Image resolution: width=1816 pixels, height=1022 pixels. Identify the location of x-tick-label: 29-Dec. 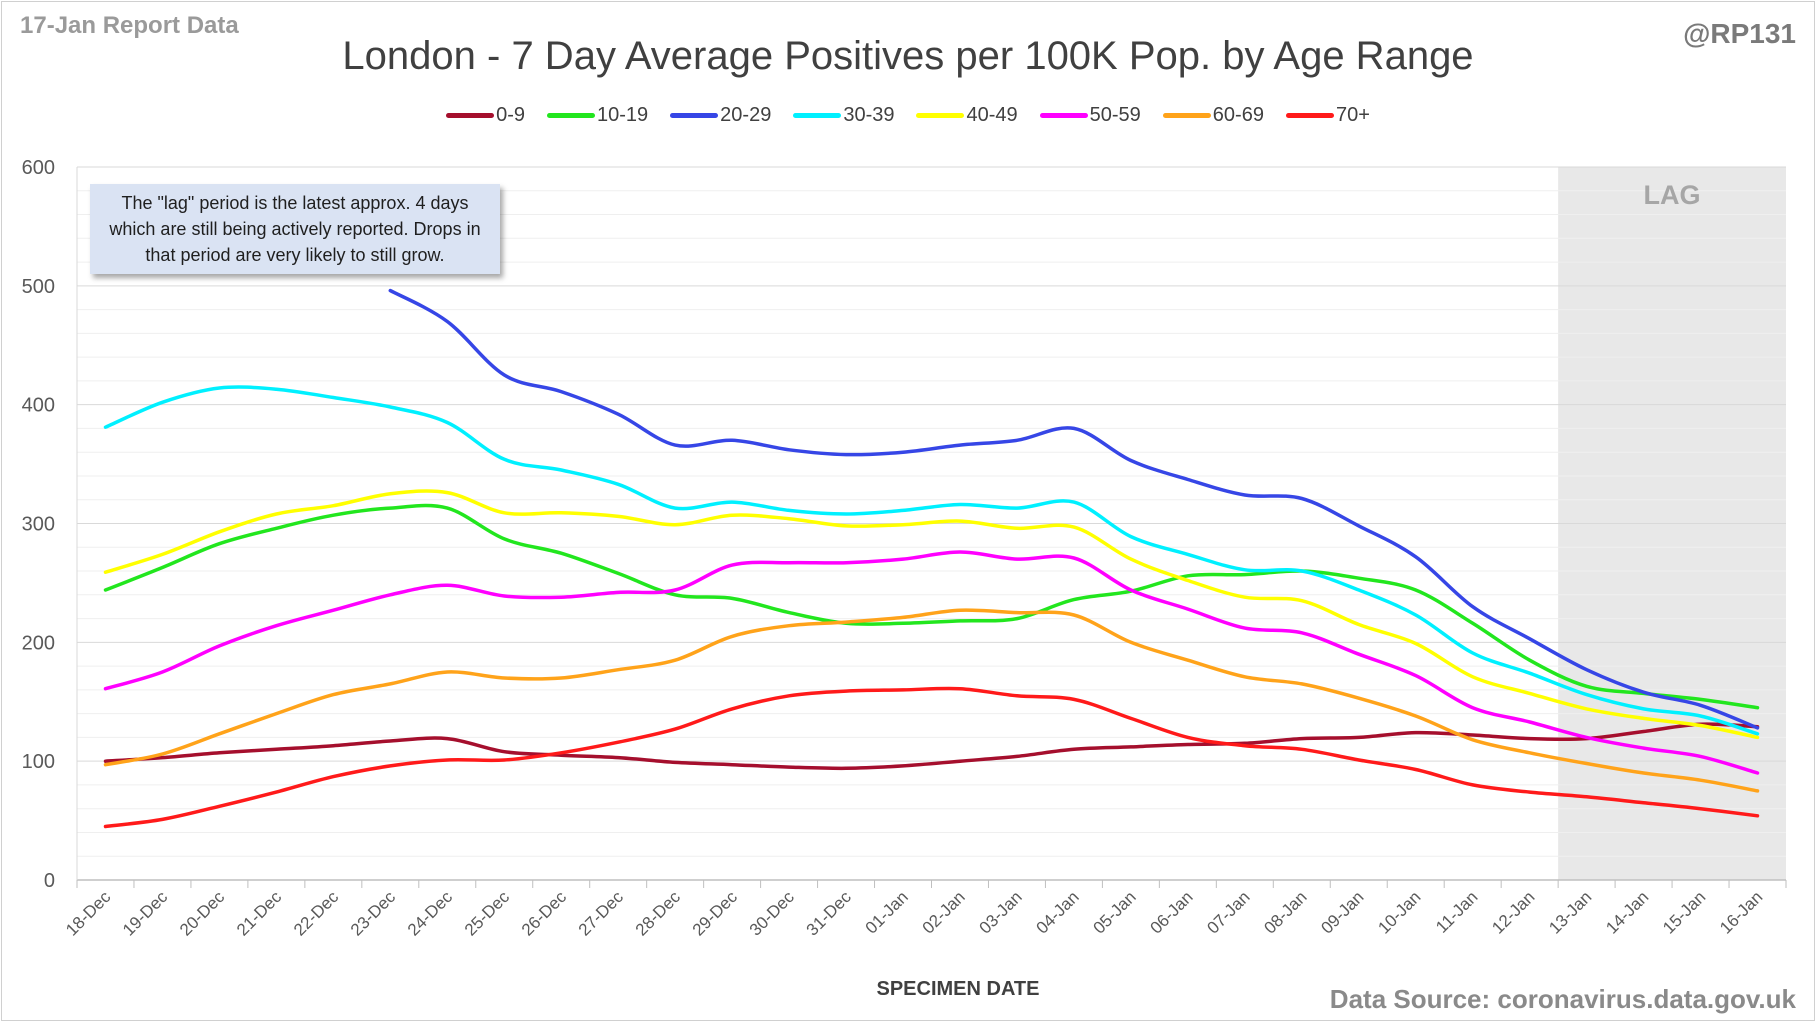
(715, 913).